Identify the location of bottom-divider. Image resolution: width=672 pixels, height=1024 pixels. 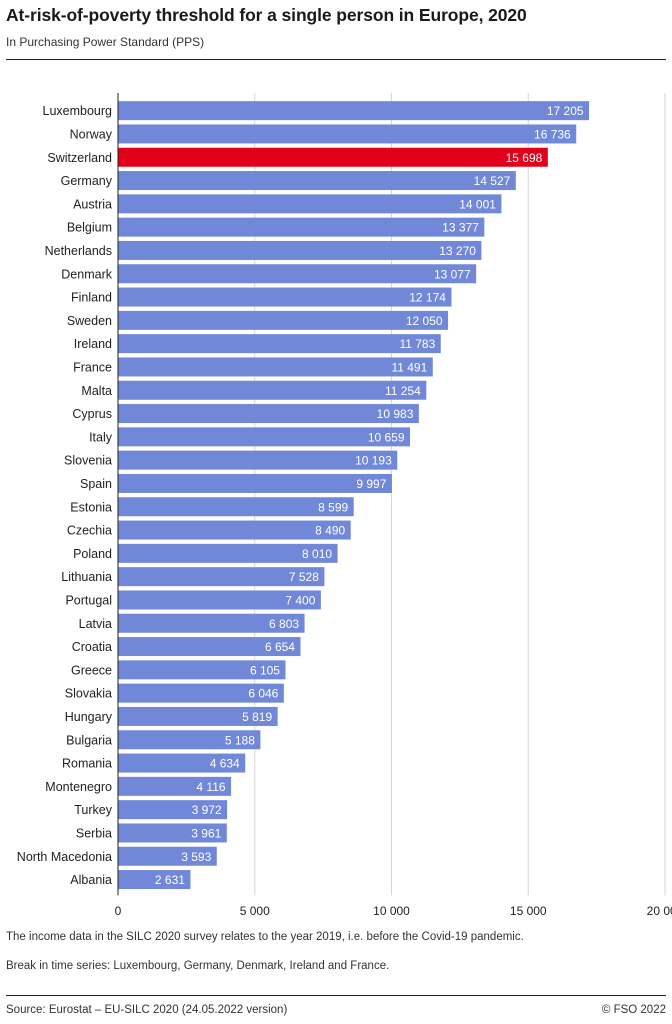
(336, 995).